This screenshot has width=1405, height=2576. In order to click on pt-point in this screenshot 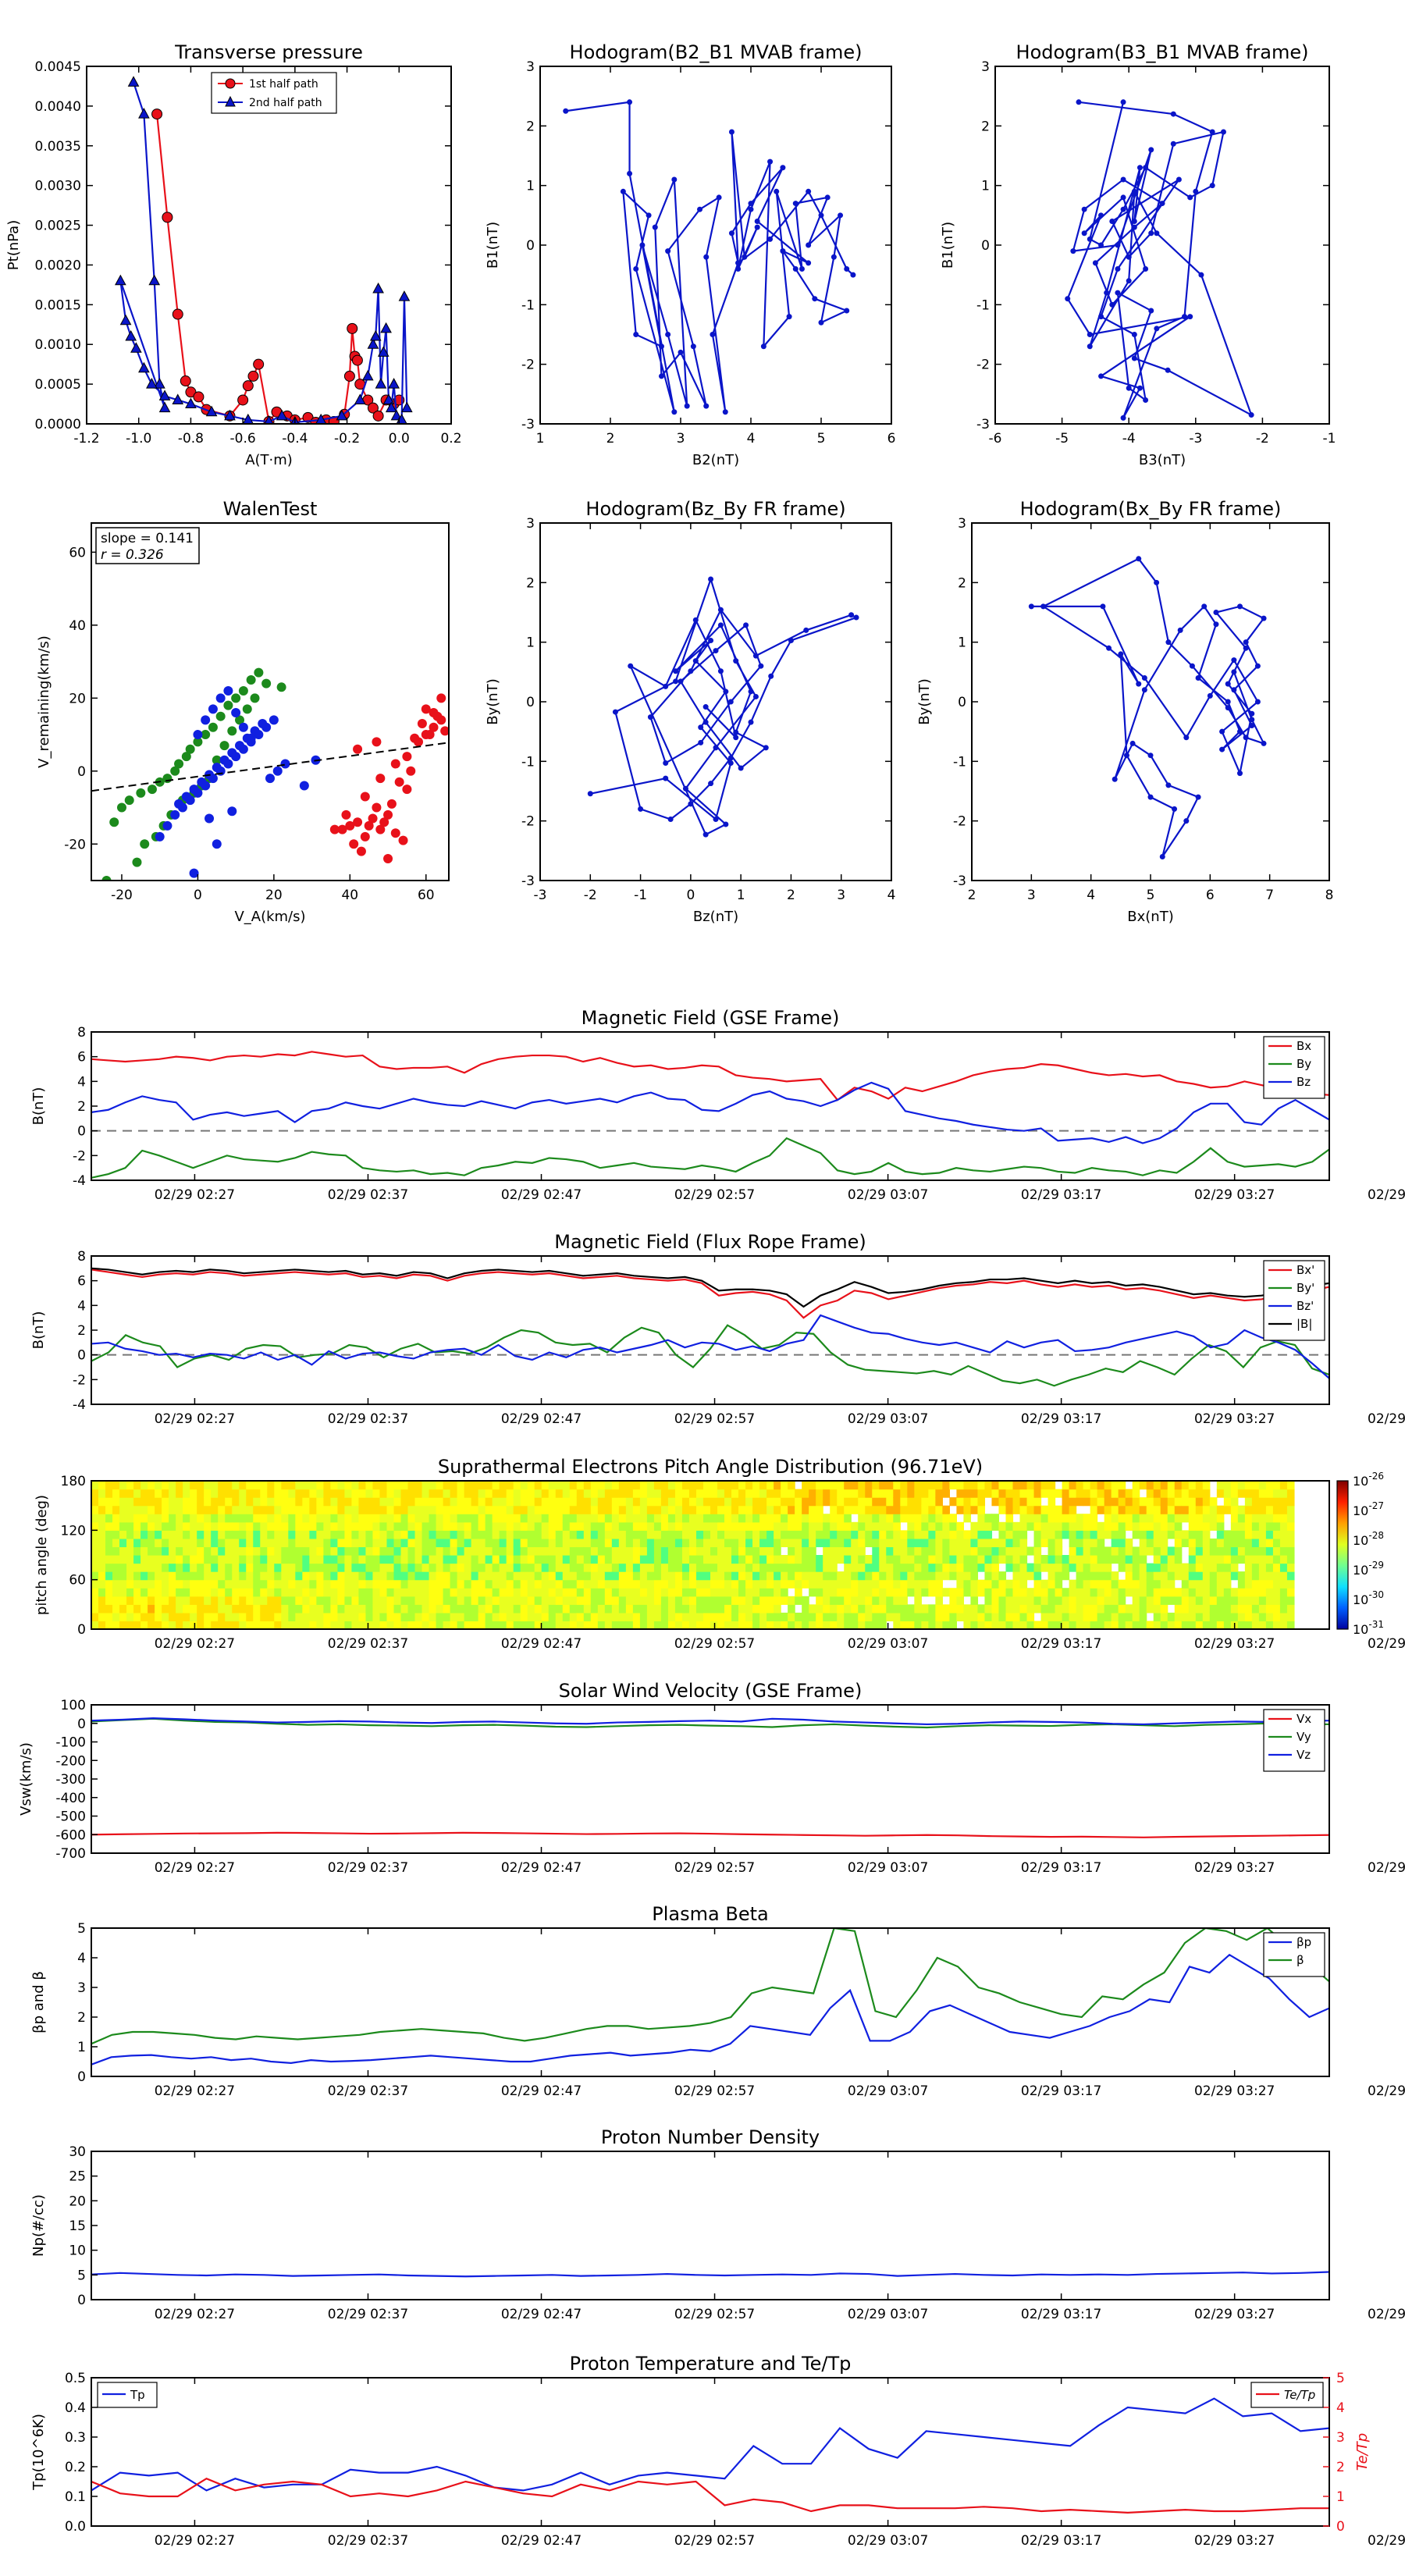, I will do `click(243, 400)`.